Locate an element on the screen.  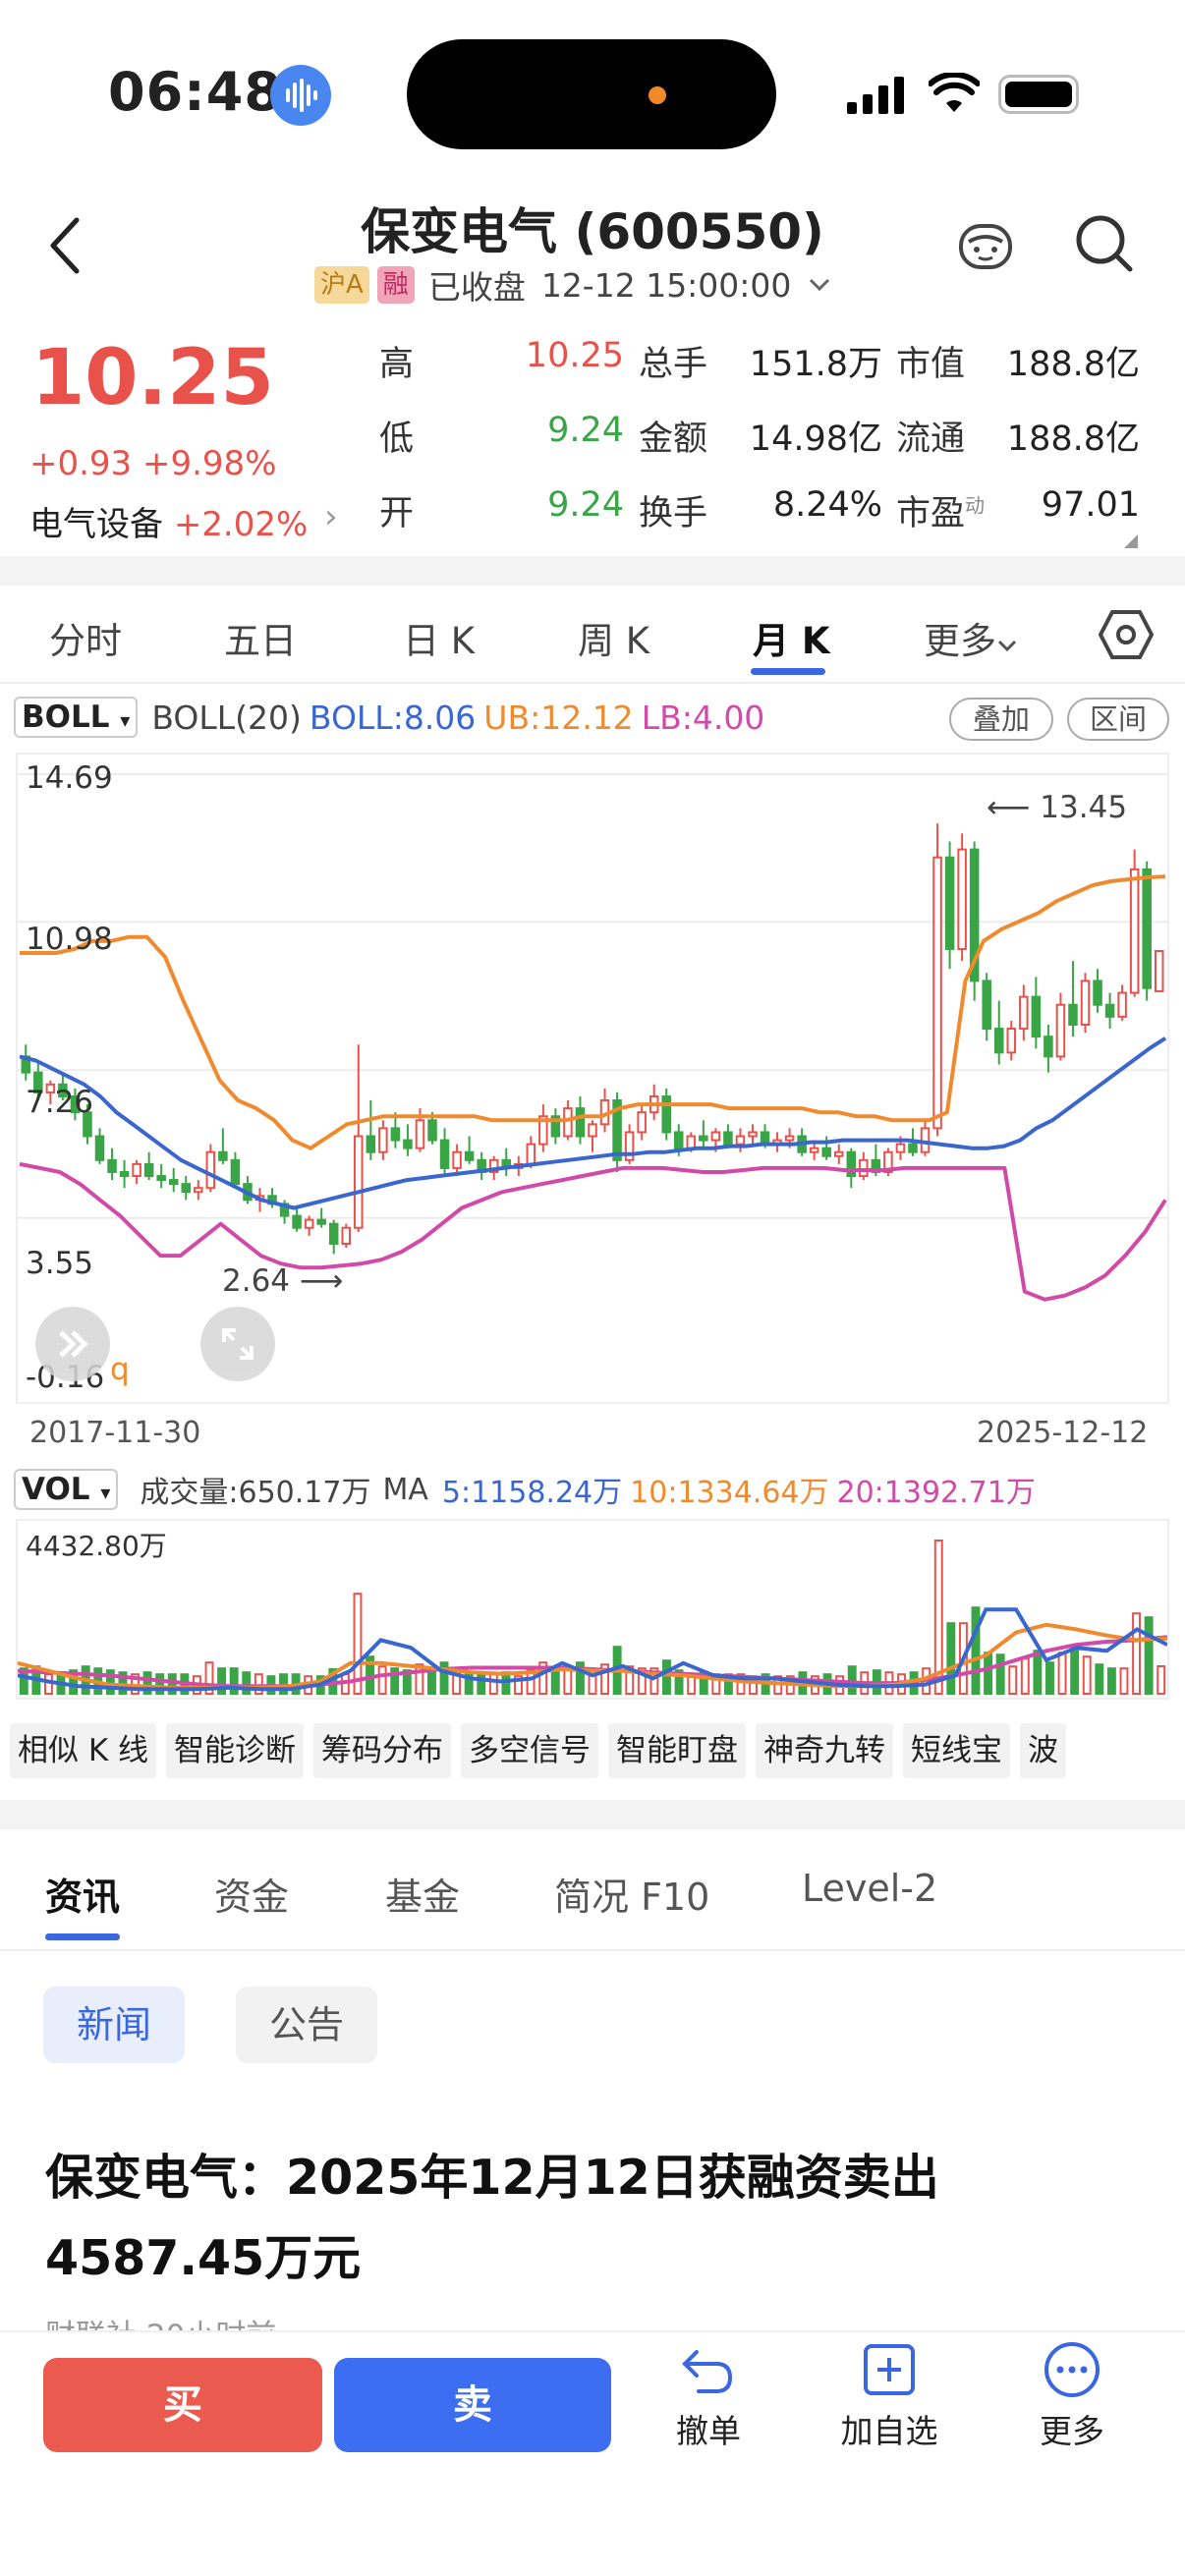
volume-chart-frame is located at coordinates (592, 1609).